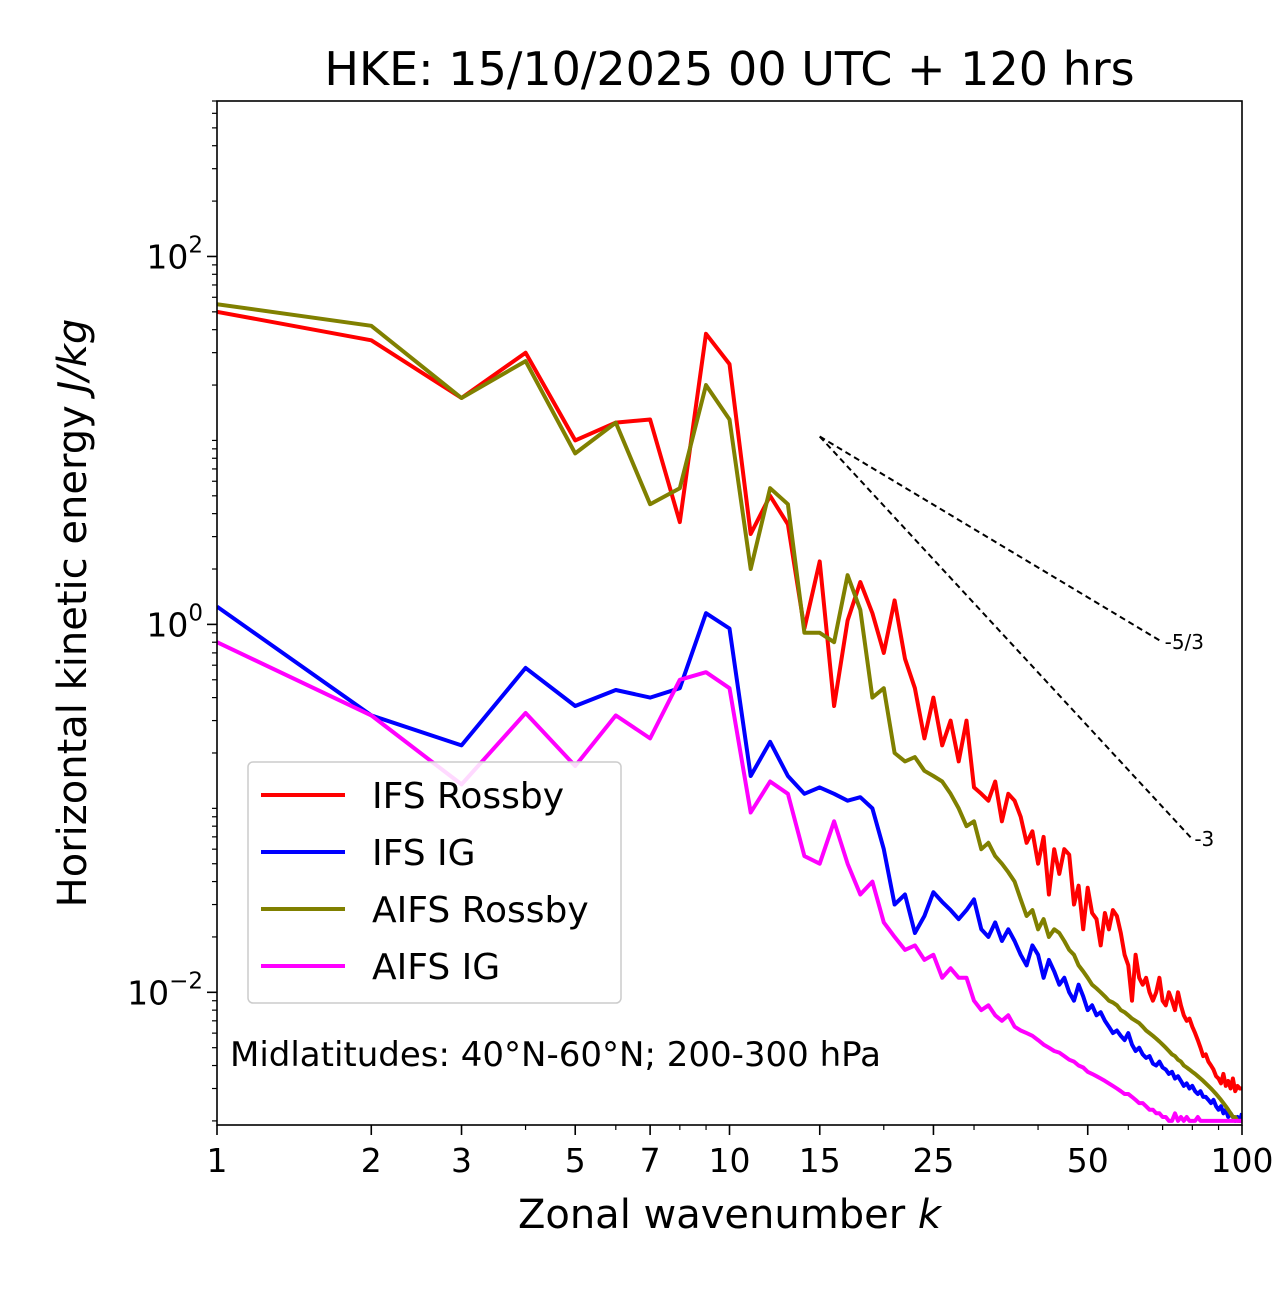  I want to click on x-axis-label: Zonal wavenumber k, so click(730, 1215).